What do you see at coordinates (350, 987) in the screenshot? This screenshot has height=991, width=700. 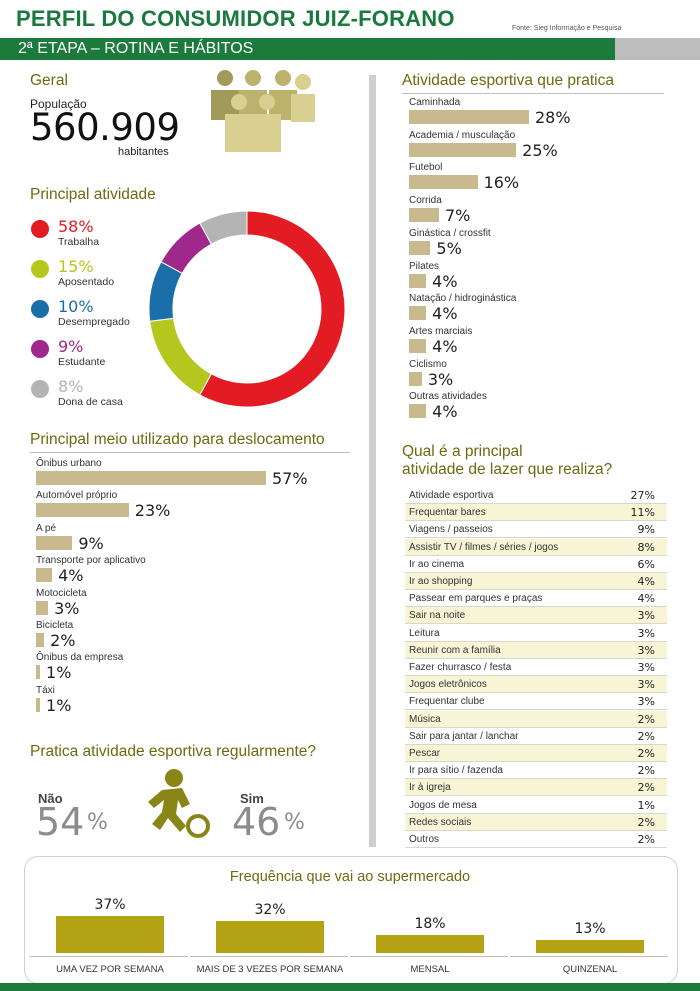 I see `footer-band` at bounding box center [350, 987].